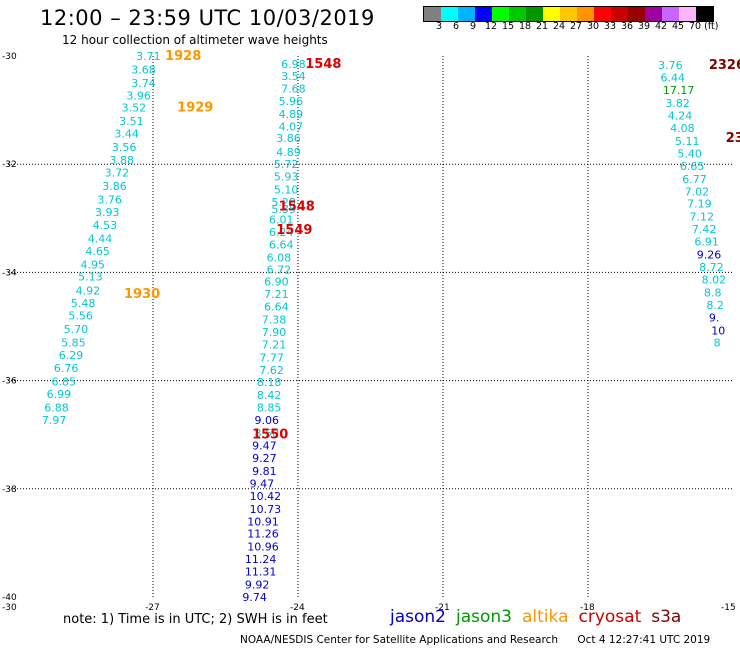  I want to click on wave-height-value: 5.35, so click(283, 209).